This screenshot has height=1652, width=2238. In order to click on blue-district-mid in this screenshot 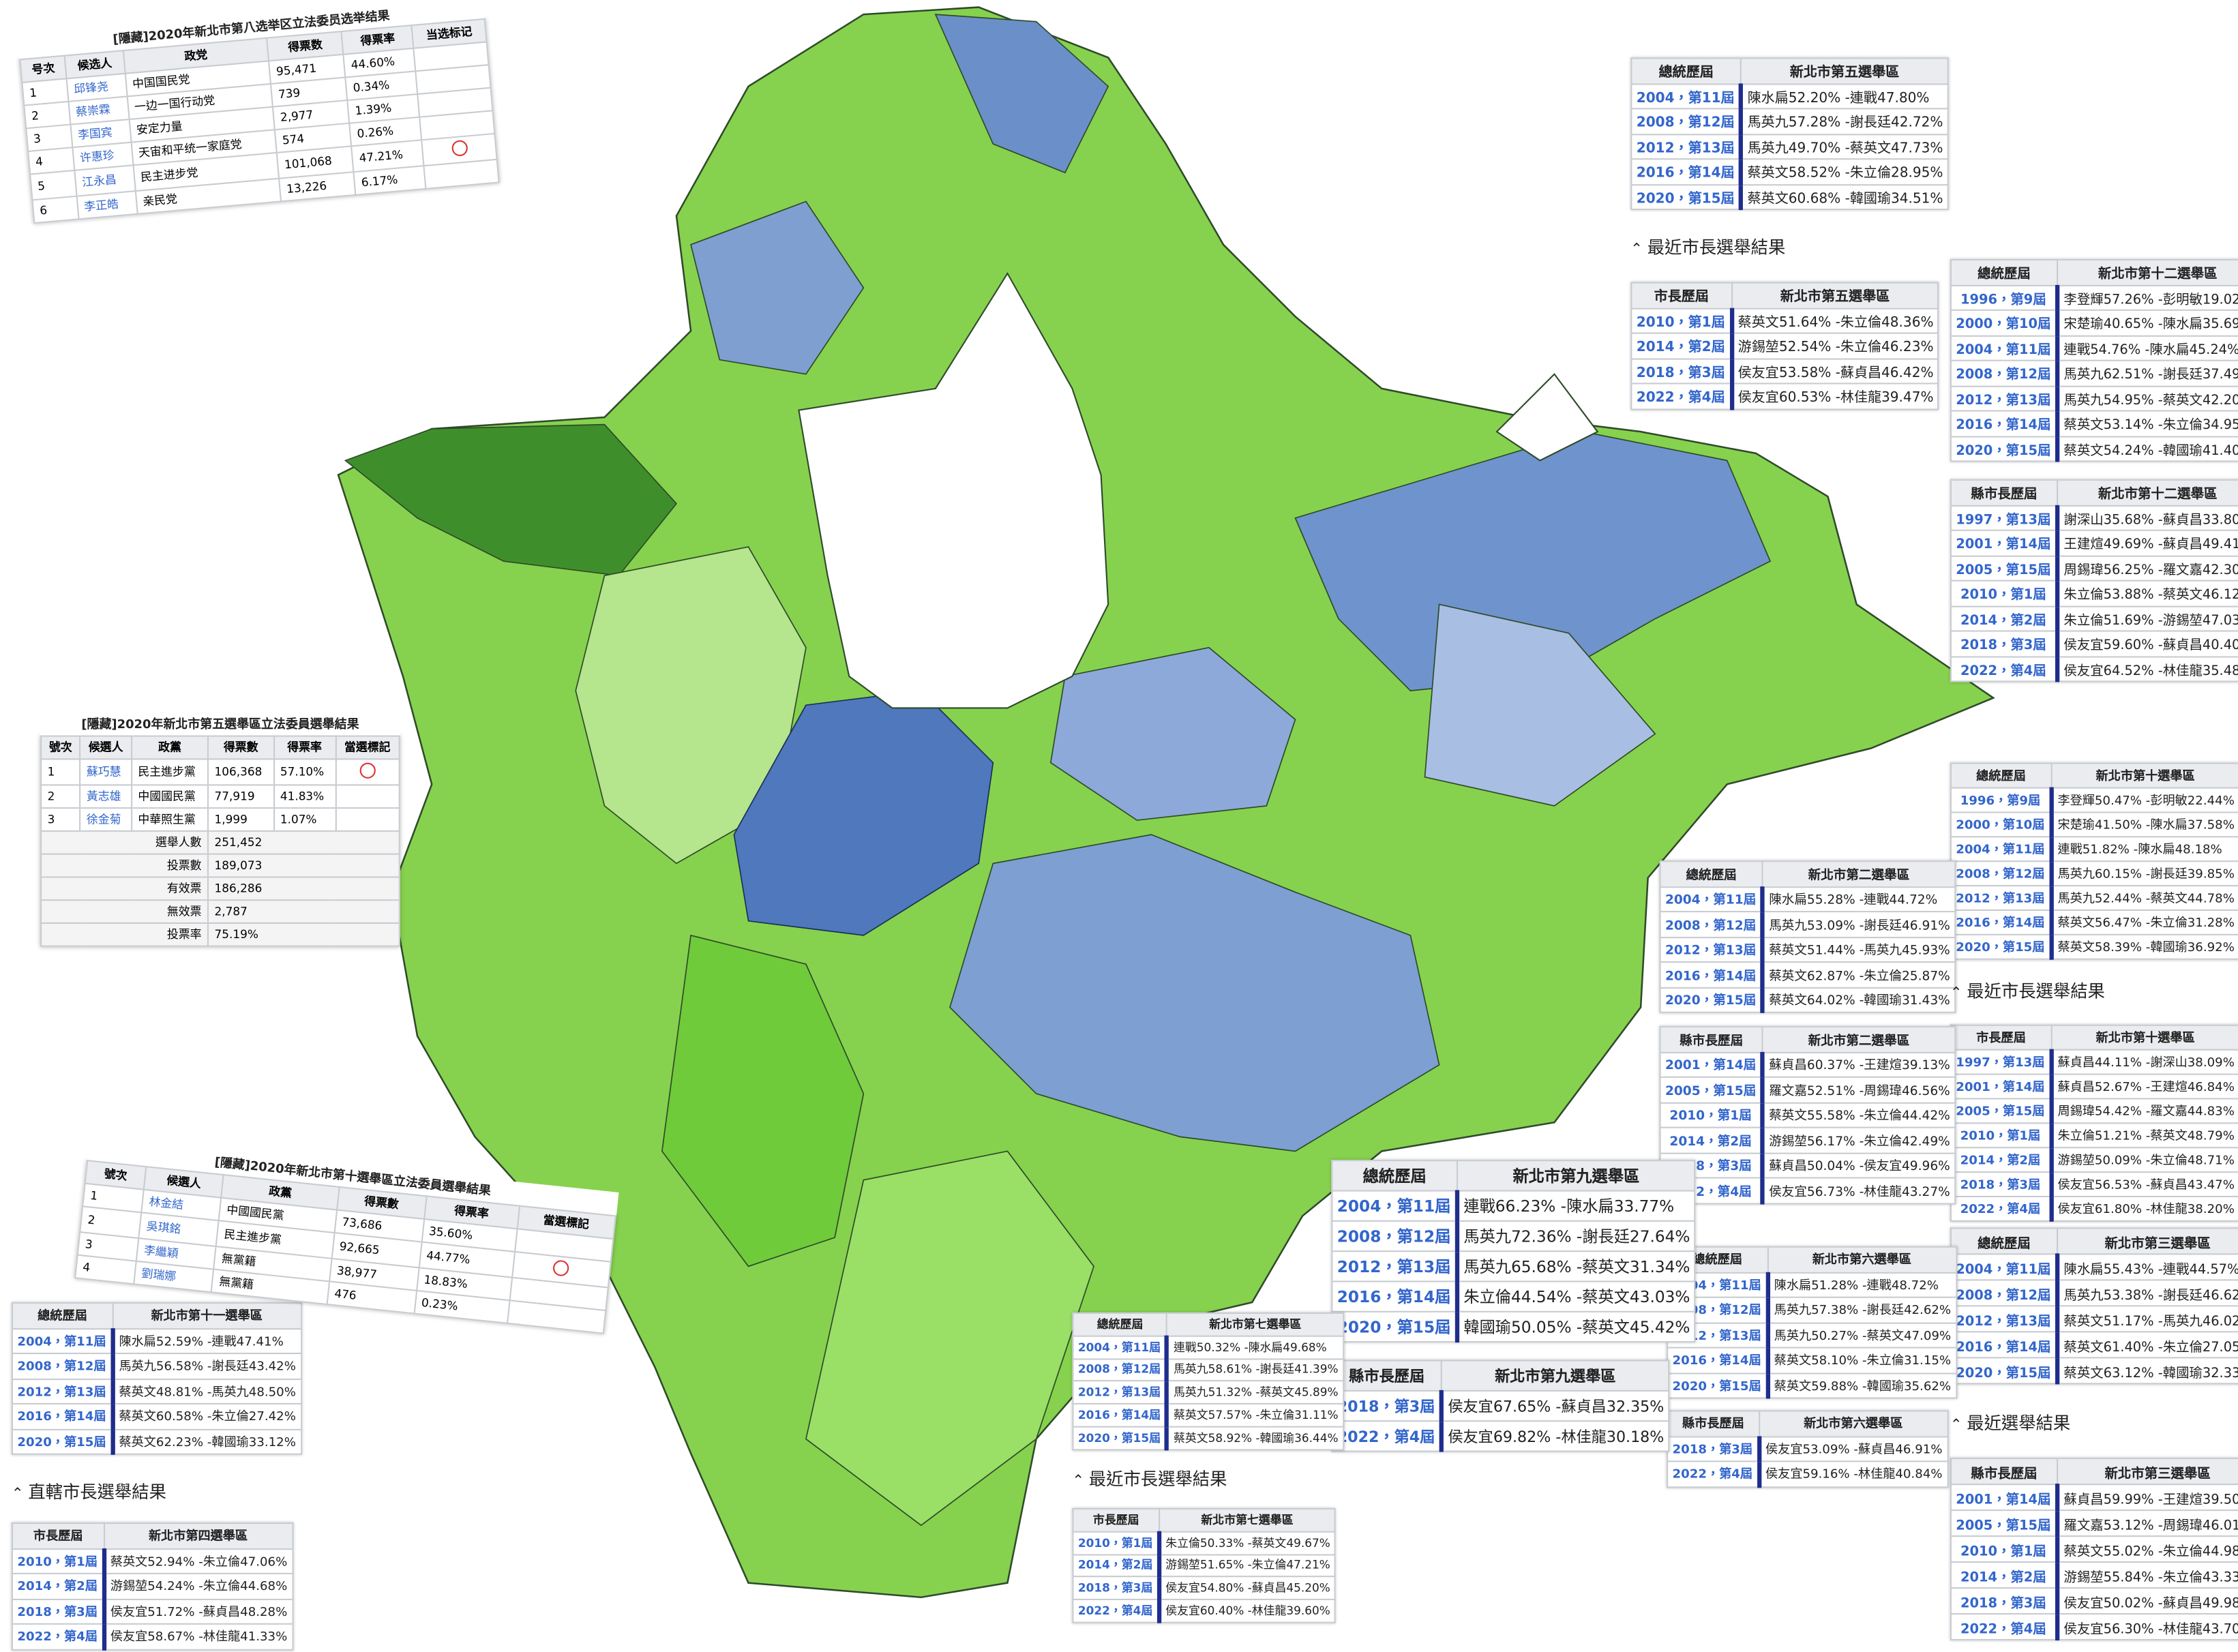, I will do `click(1173, 733)`.